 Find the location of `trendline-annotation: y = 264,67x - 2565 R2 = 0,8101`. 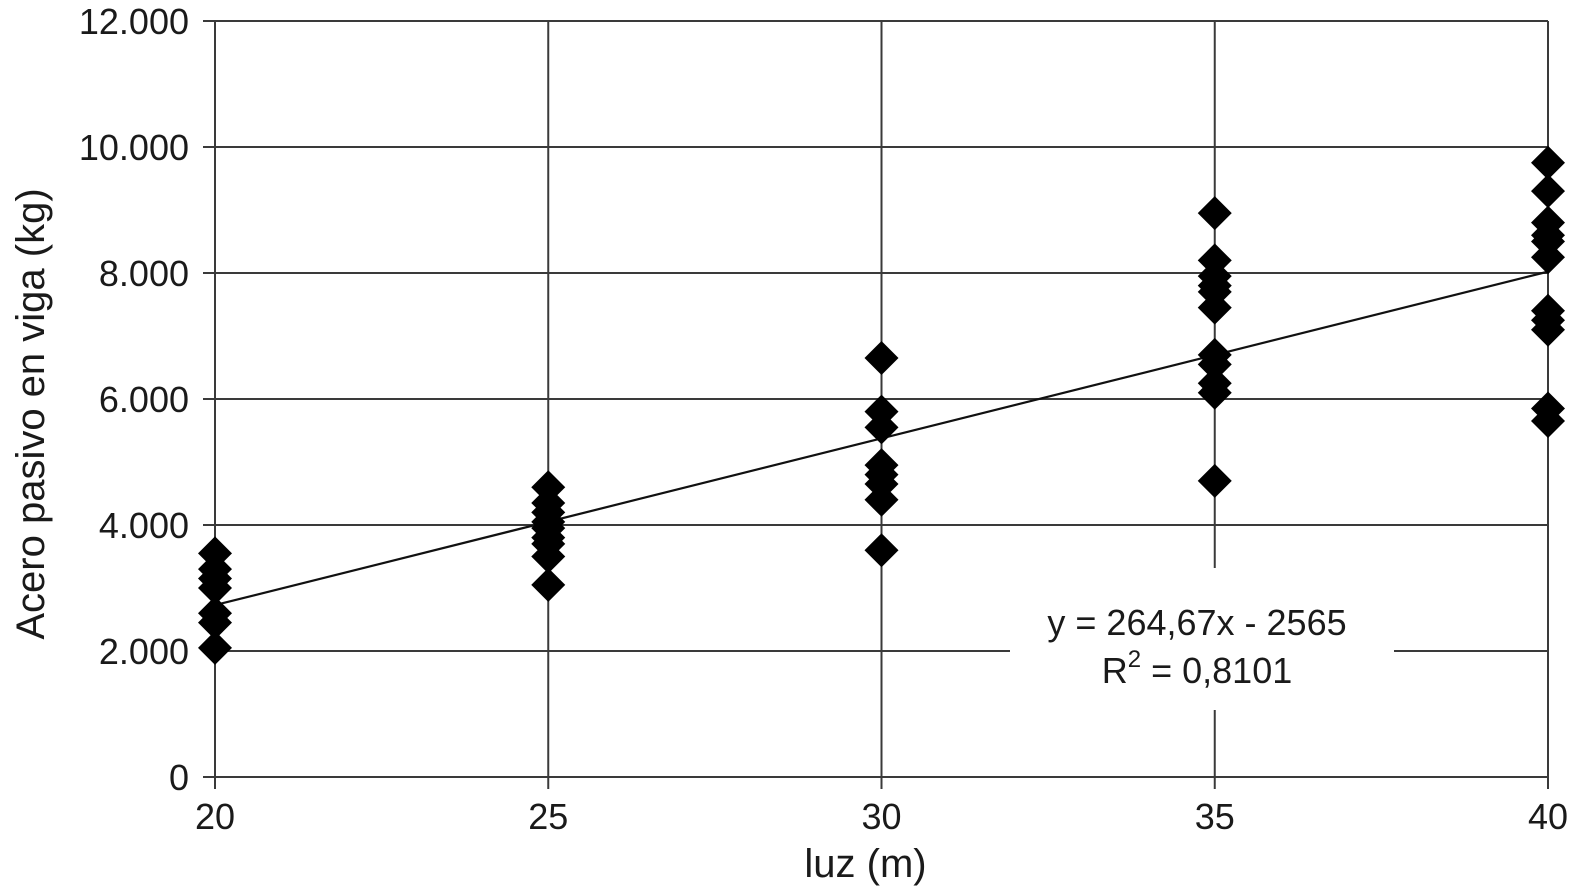

trendline-annotation: y = 264,67x - 2565 R2 = 0,8101 is located at coordinates (1202, 639).